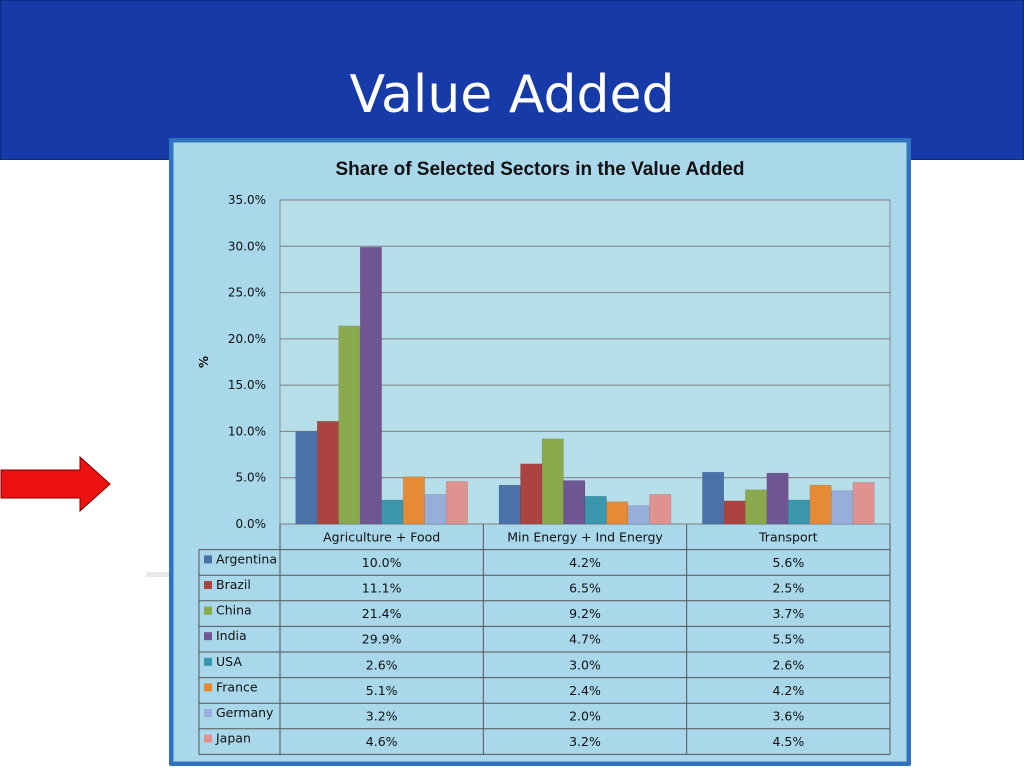 This screenshot has height=768, width=1024. Describe the element at coordinates (585, 639) in the screenshot. I see `data-label: 4.7%` at that location.